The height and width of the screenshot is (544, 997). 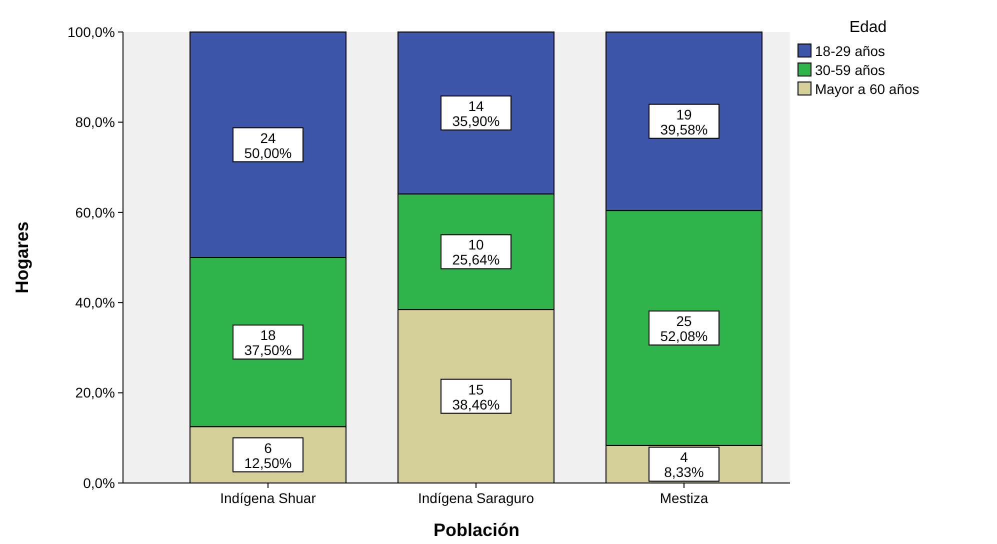 What do you see at coordinates (476, 396) in the screenshot?
I see `data-label: 15 38,46%` at bounding box center [476, 396].